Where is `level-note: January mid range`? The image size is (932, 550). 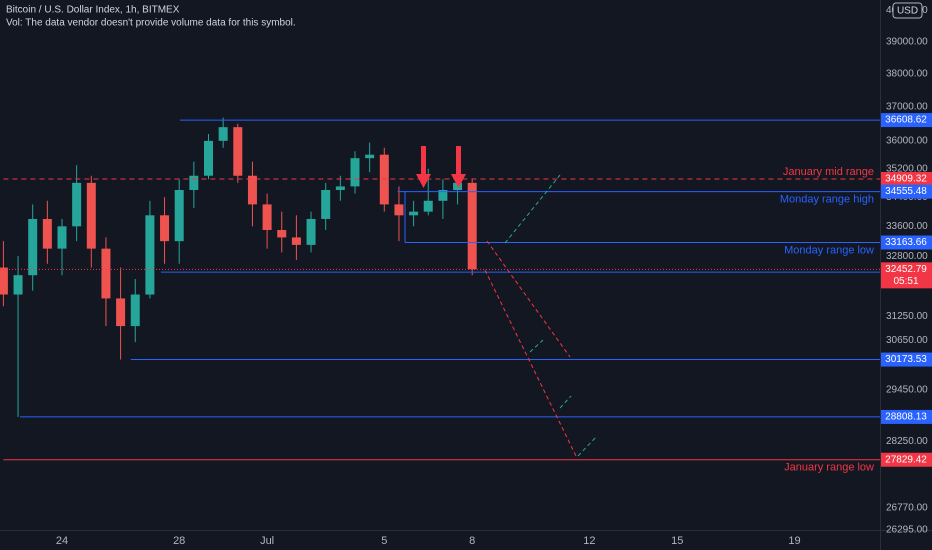 level-note: January mid range is located at coordinates (828, 172).